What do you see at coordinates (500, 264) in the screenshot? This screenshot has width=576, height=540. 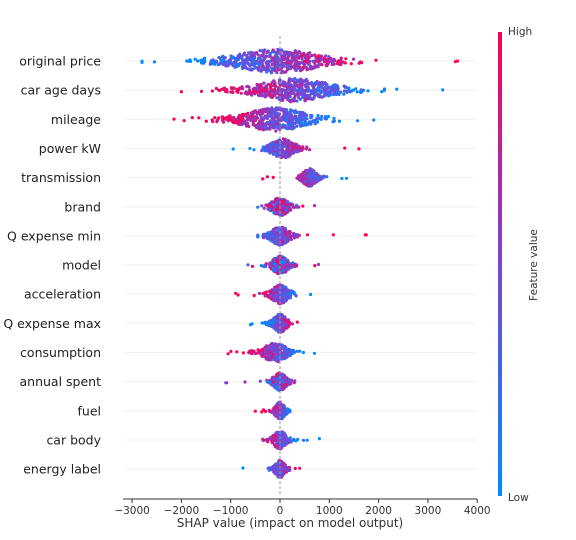 I see `colorbar` at bounding box center [500, 264].